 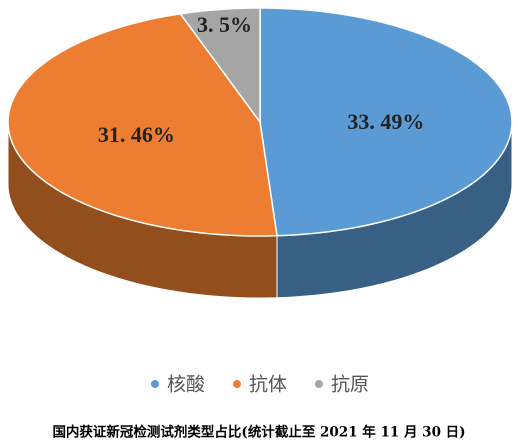 What do you see at coordinates (136, 134) in the screenshot?
I see `value-label: 31. 46%` at bounding box center [136, 134].